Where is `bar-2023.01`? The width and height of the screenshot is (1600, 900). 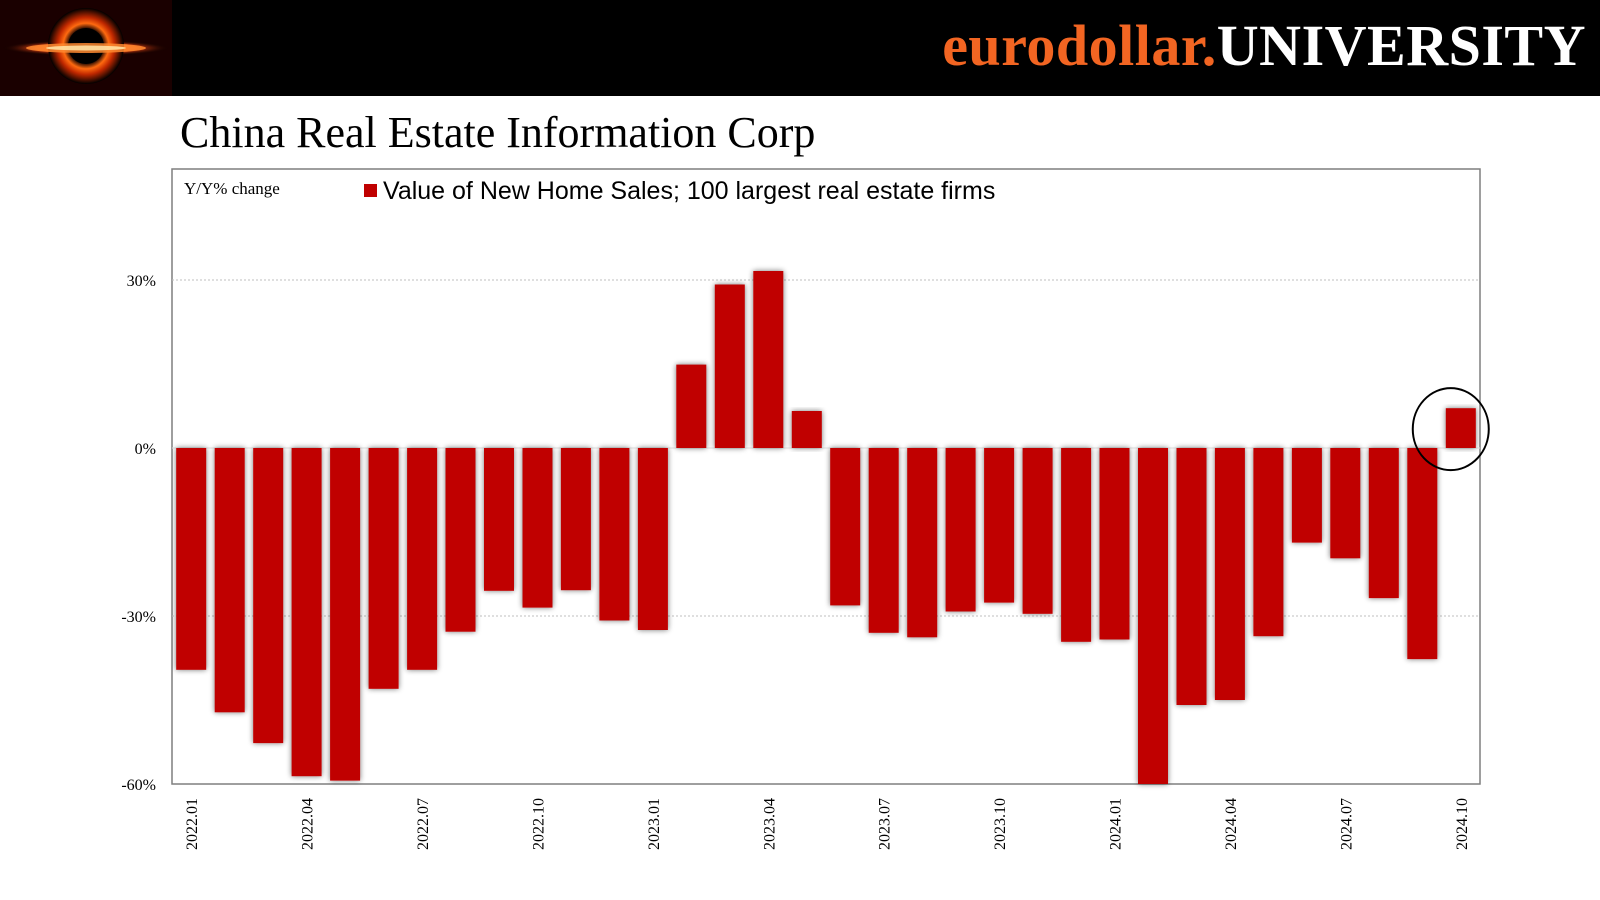 bar-2023.01 is located at coordinates (652, 539).